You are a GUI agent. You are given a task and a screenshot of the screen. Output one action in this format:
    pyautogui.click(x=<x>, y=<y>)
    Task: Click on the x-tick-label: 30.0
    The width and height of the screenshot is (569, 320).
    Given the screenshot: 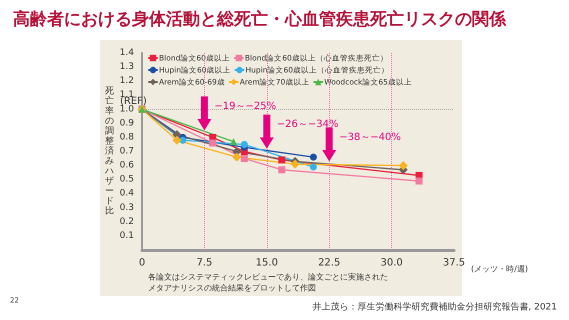 What is the action you would take?
    pyautogui.click(x=391, y=263)
    